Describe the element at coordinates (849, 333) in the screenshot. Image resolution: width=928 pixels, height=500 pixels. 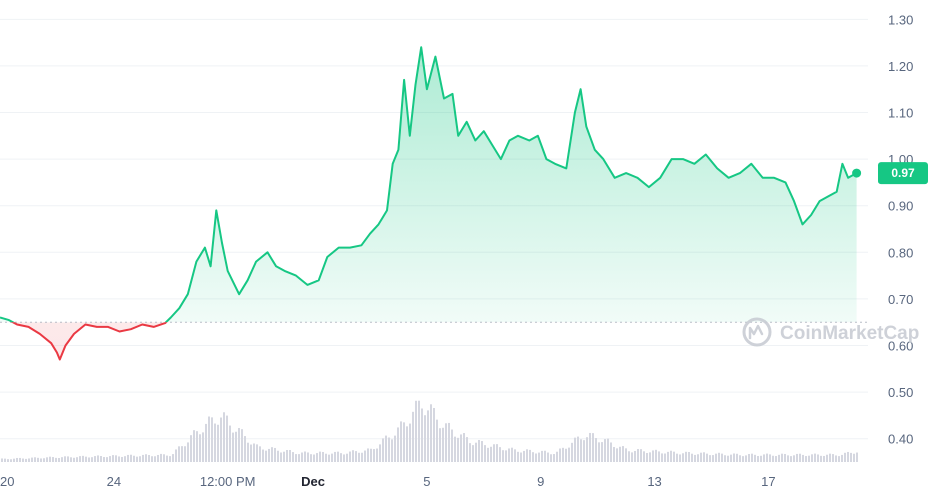
I see `watermark-text: CoinMarketCap` at that location.